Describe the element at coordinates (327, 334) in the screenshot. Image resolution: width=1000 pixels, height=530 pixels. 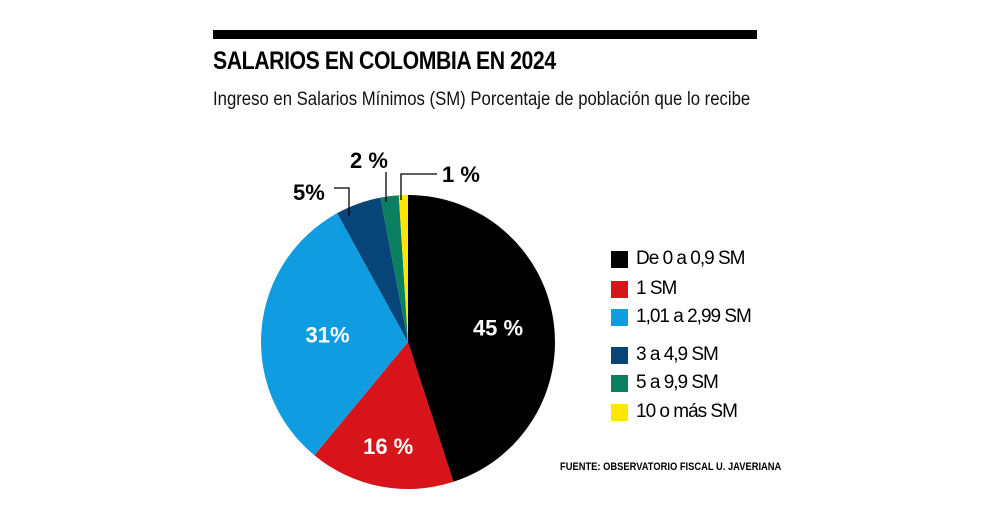
I see `data-label-2: 31%` at that location.